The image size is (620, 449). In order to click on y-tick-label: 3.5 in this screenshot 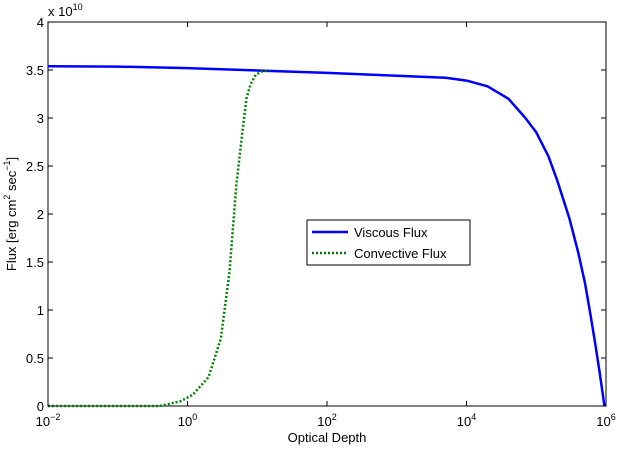, I will do `click(35, 70)`.